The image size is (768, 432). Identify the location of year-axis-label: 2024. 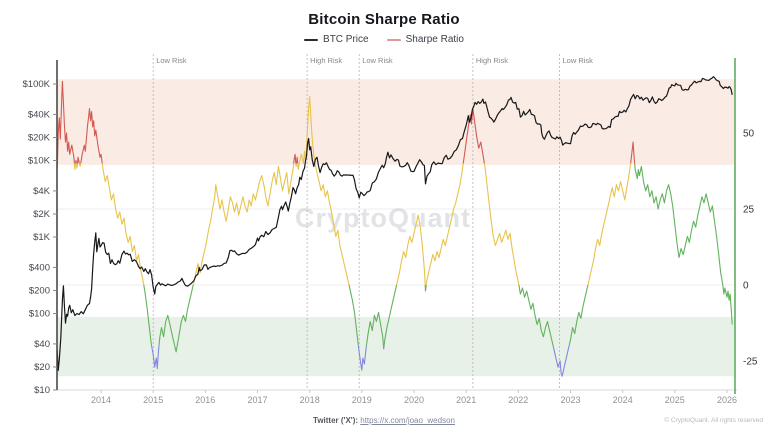
(623, 400).